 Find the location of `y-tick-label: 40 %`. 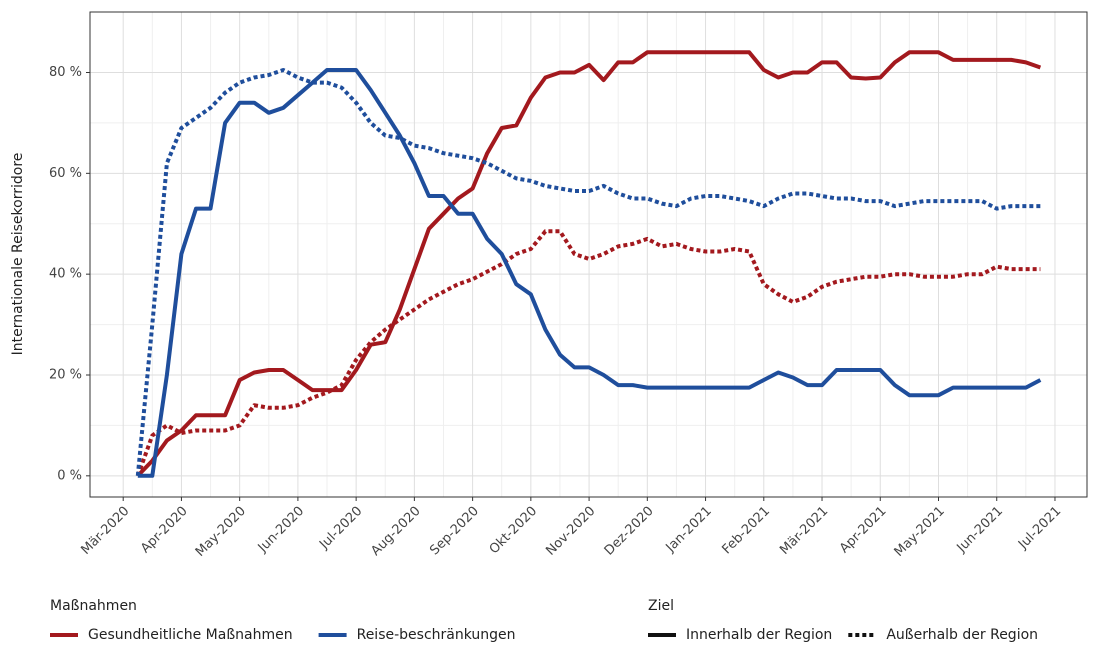

y-tick-label: 40 % is located at coordinates (65, 274).